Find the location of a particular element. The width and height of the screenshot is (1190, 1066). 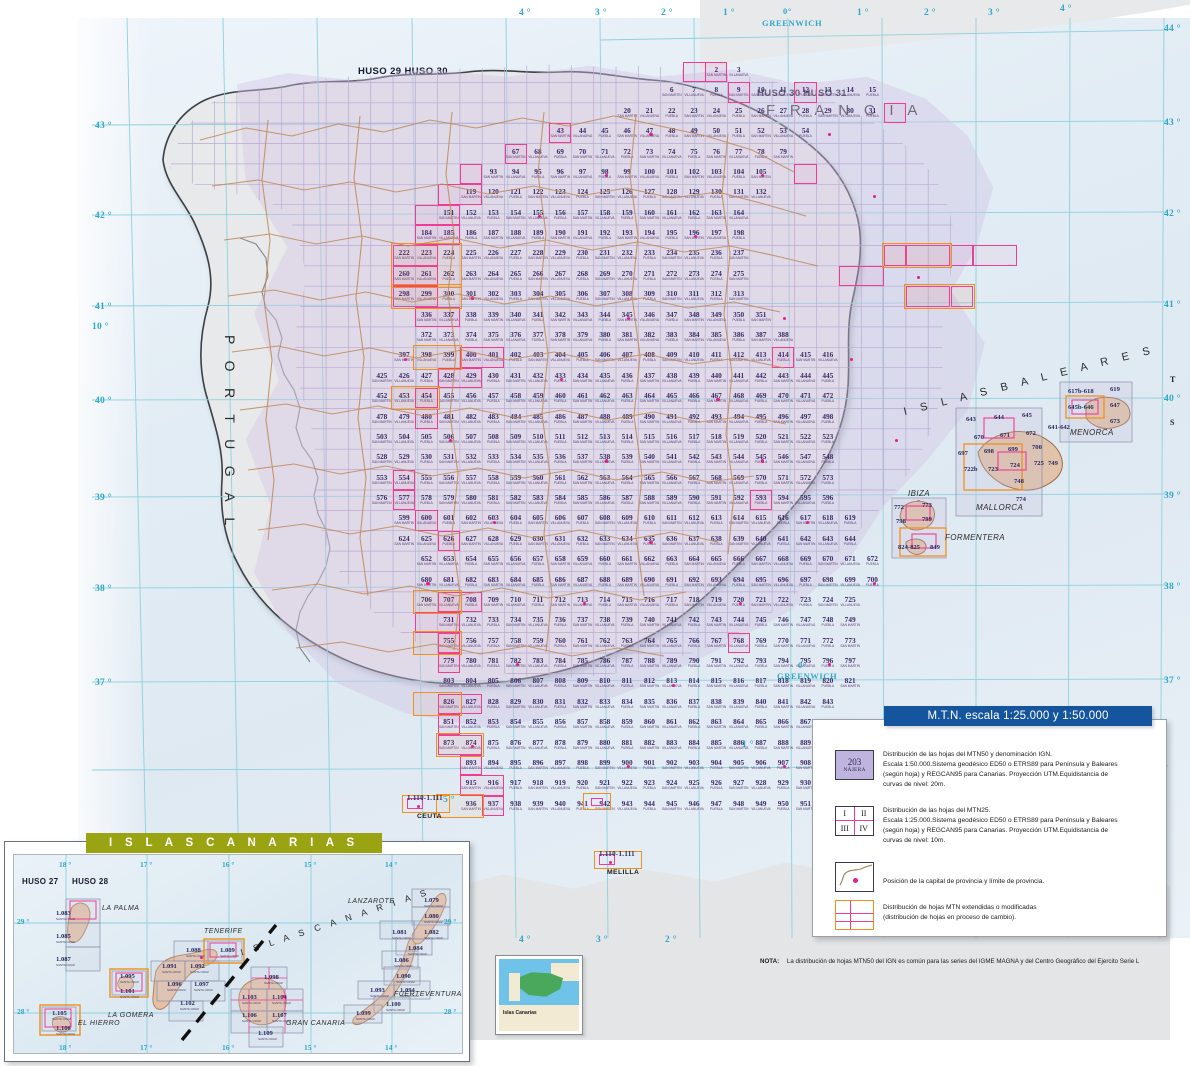

sheet-number: 426 is located at coordinates (404, 375).